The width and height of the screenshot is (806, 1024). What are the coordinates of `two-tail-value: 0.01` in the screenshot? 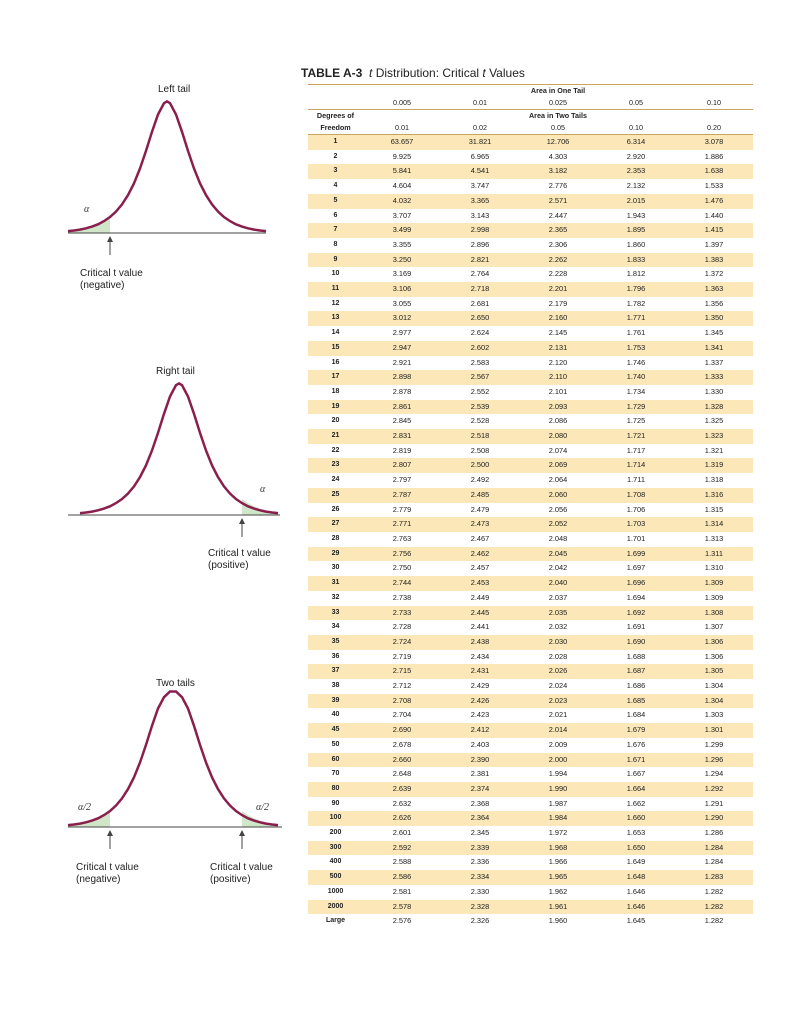 It's located at (402, 128).